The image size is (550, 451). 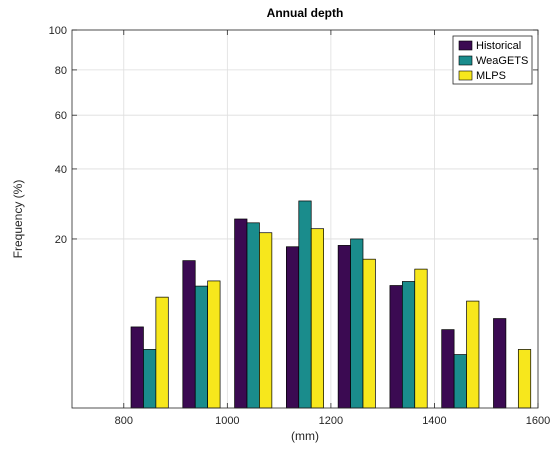 I want to click on y-tick-label: 40, so click(x=61, y=170).